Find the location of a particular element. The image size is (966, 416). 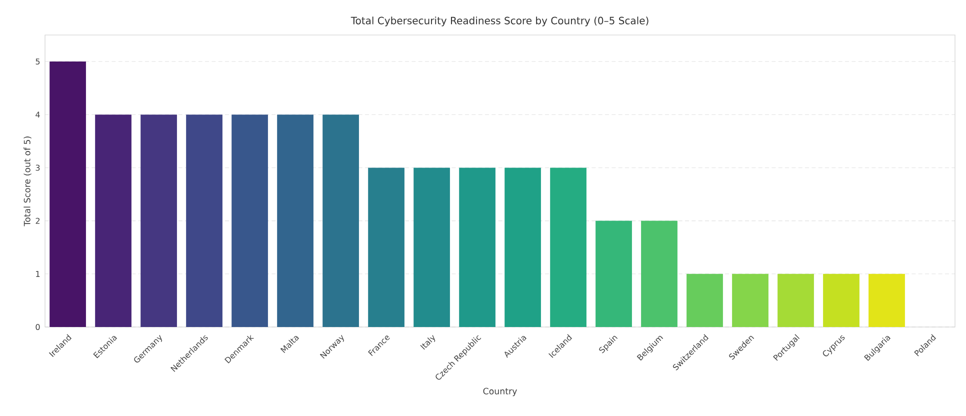

chart-title: Total Cybersecurity Readiness Score by Country (0–5 Scale) is located at coordinates (499, 21).